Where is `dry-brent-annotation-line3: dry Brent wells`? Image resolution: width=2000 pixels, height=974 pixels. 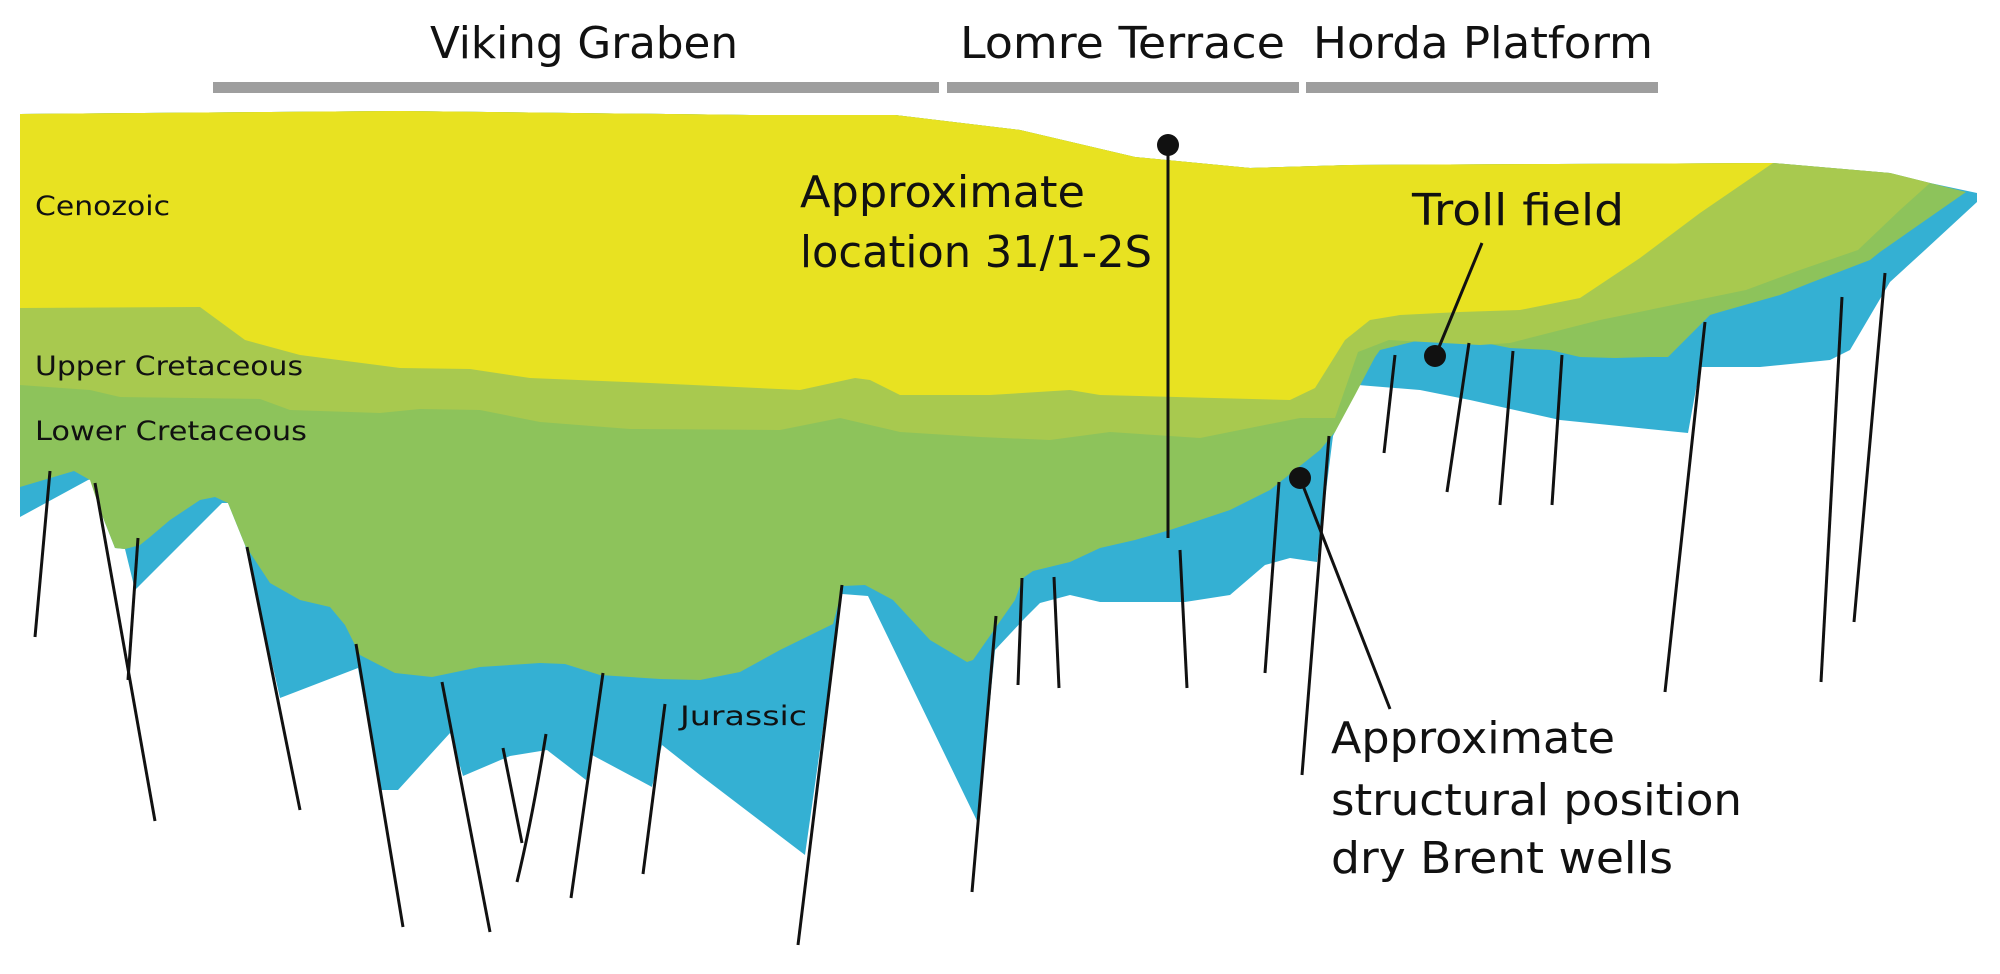 dry-brent-annotation-line3: dry Brent wells is located at coordinates (1502, 858).